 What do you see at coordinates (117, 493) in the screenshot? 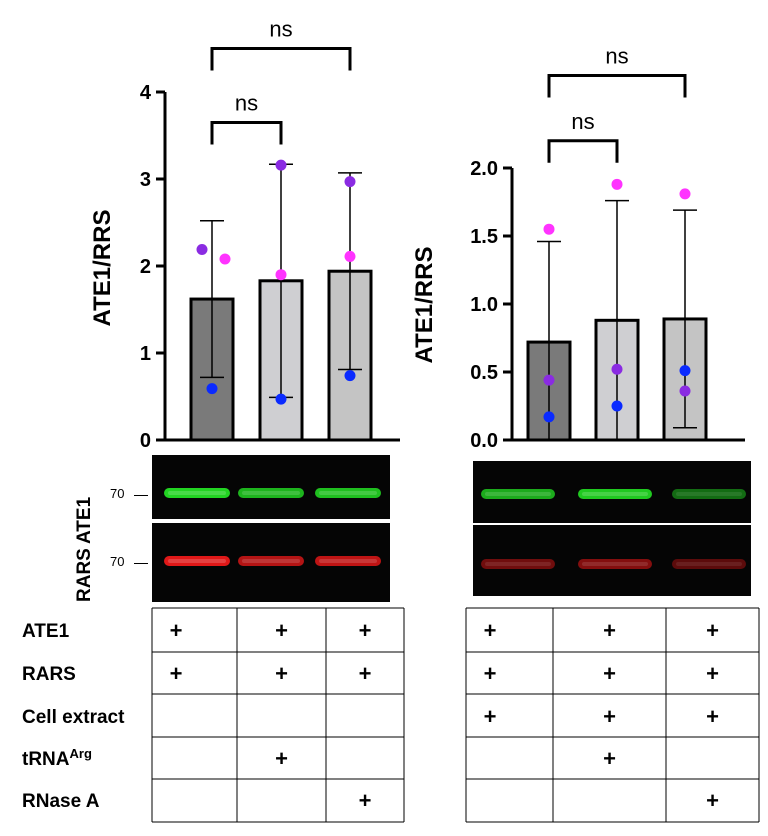
I see `marker-70-top: 70` at bounding box center [117, 493].